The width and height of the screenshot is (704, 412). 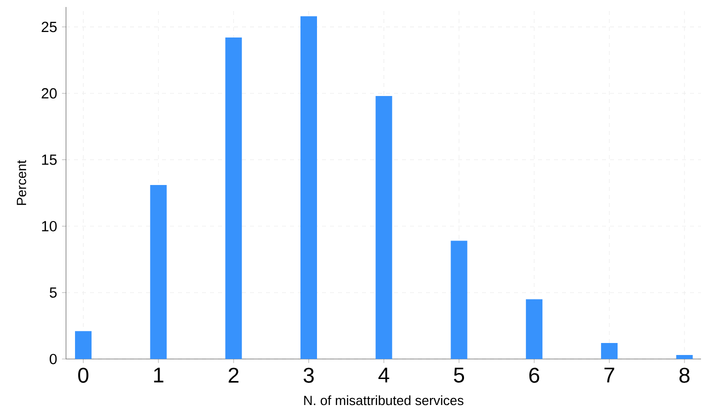 I want to click on x-tick-label: 0, so click(x=83, y=375).